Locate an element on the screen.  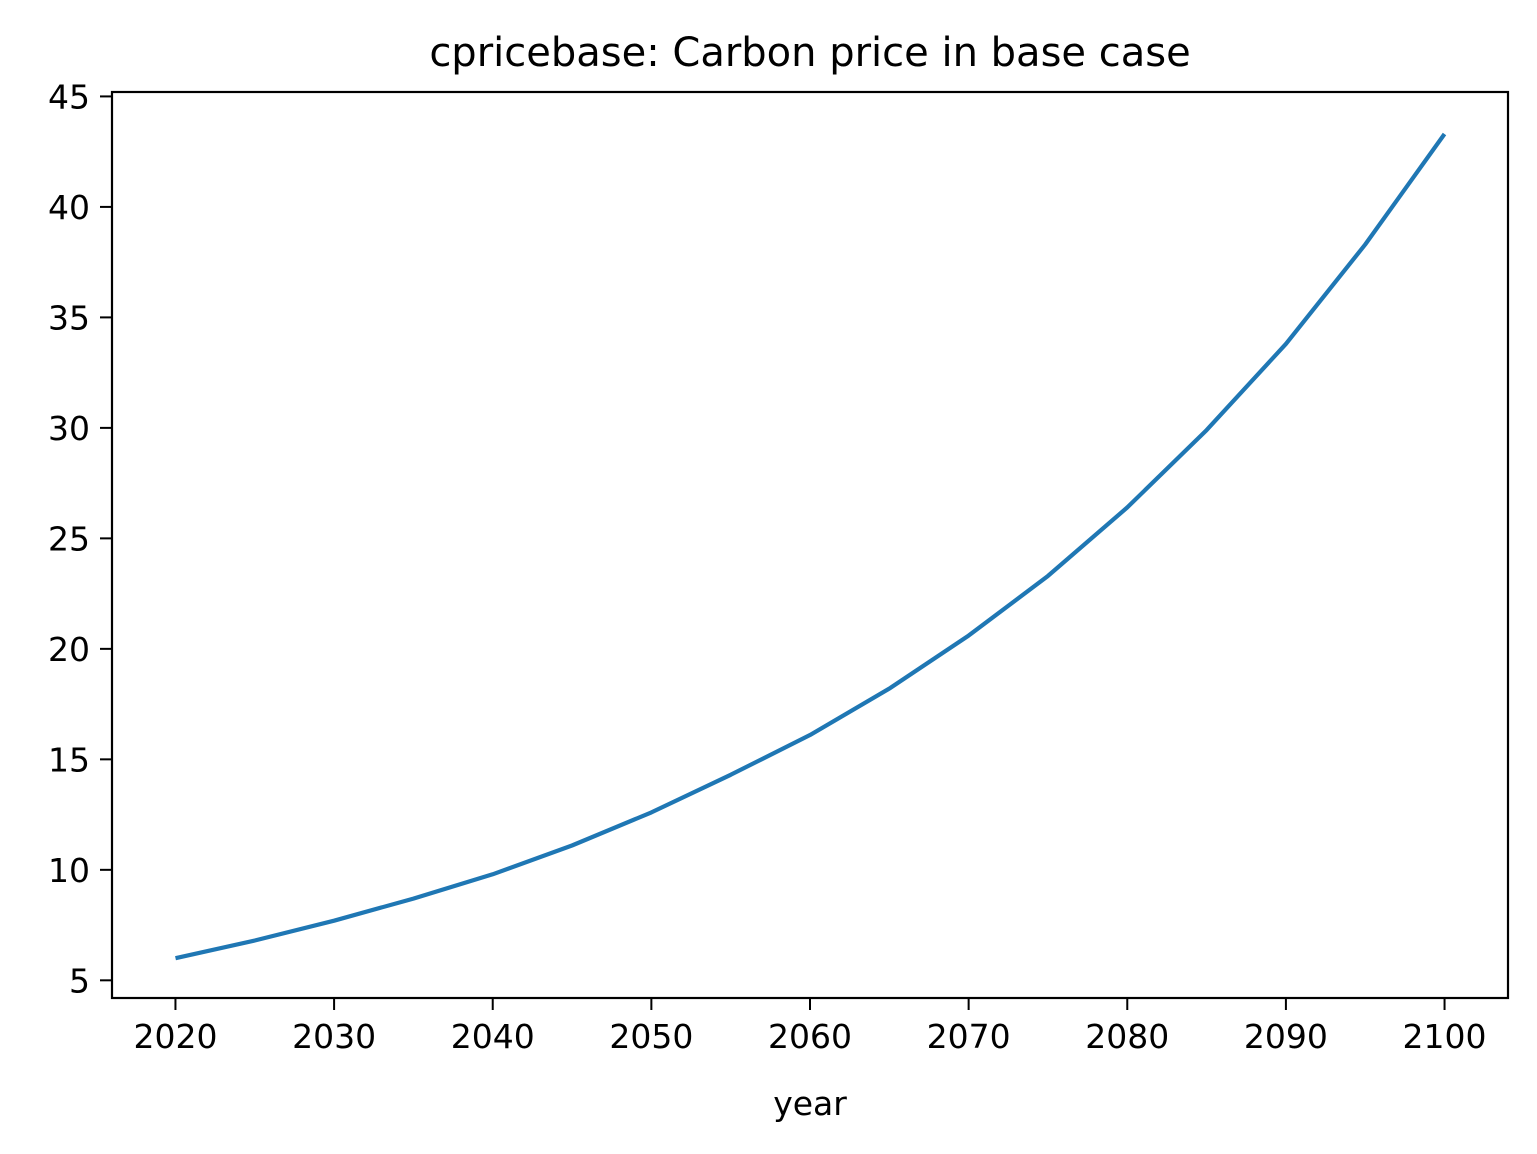
y-tick-label: 40 is located at coordinates (69, 207).